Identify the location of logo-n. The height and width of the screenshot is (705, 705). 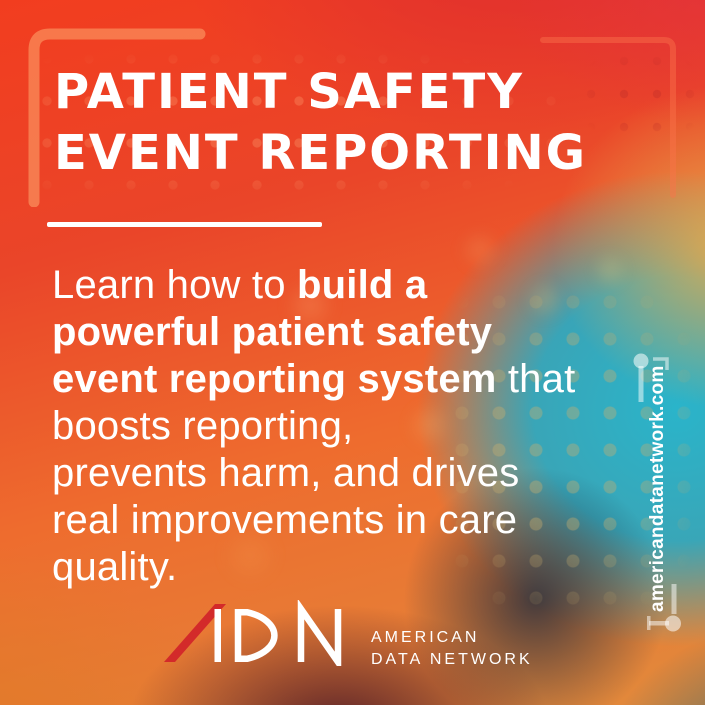
(319, 633).